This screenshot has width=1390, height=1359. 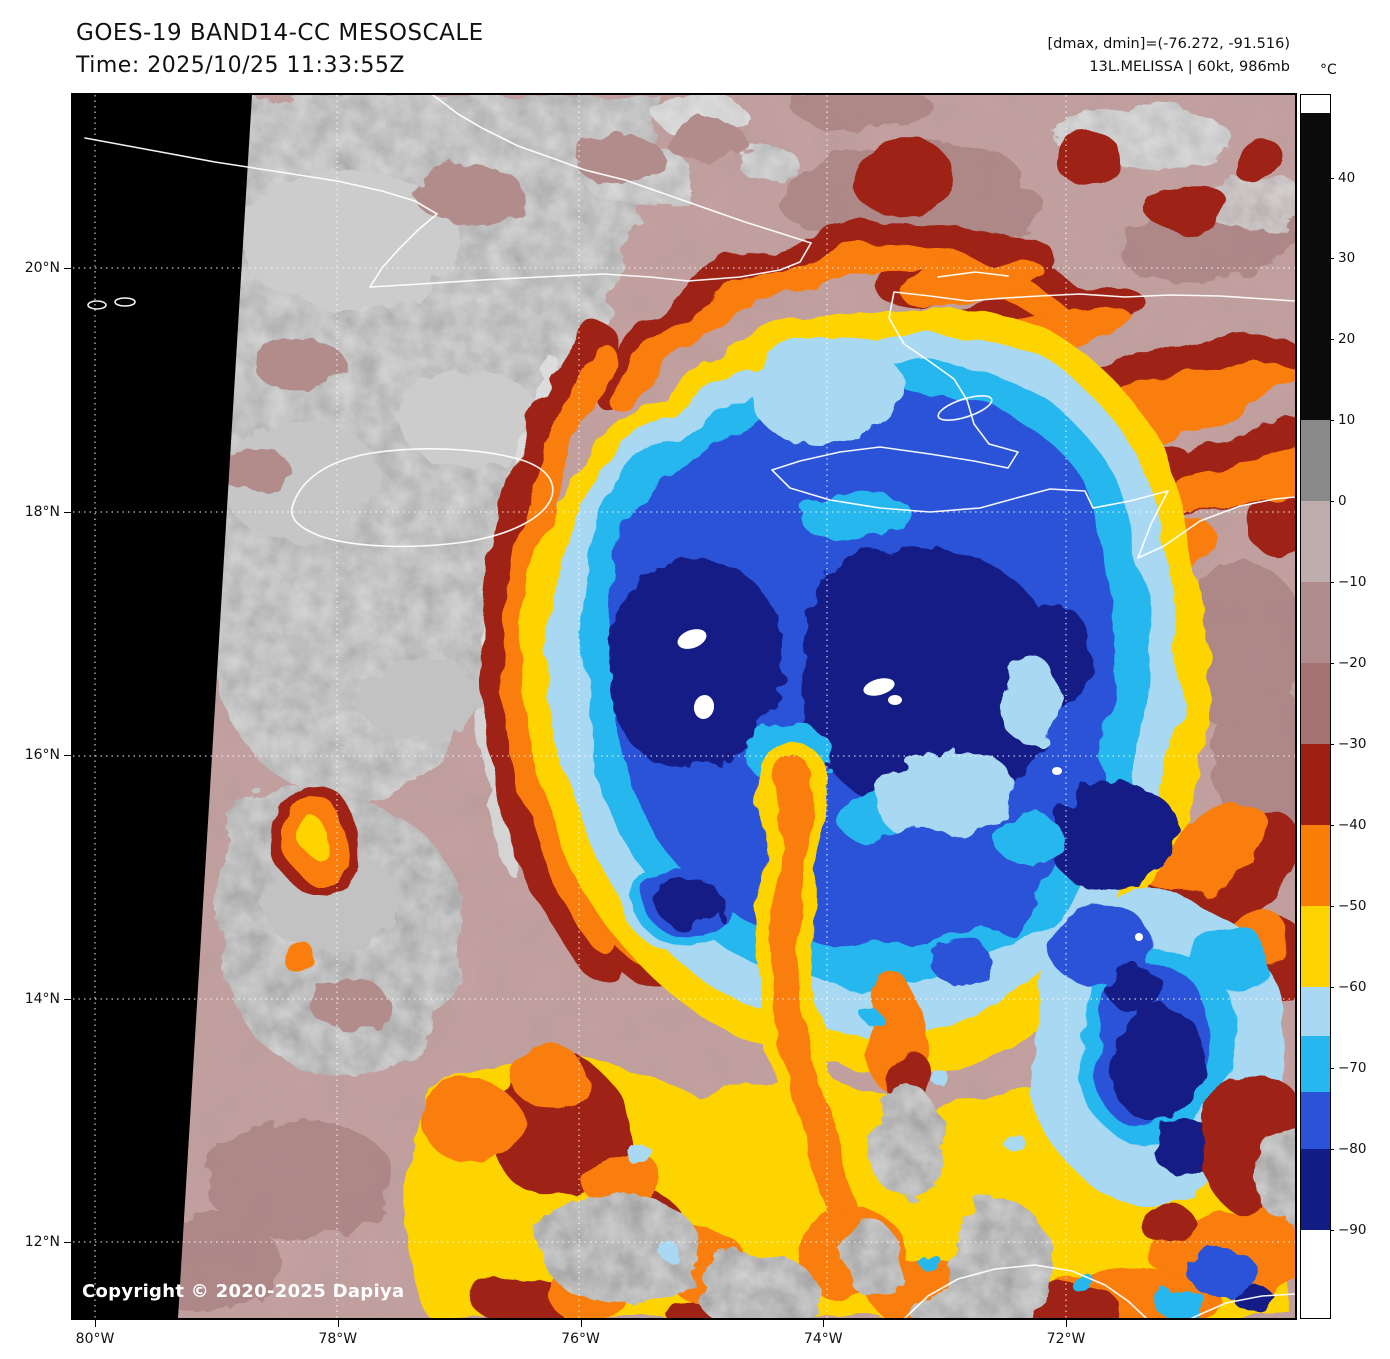 What do you see at coordinates (261, 176) in the screenshot?
I see `coastline-cuba-keys` at bounding box center [261, 176].